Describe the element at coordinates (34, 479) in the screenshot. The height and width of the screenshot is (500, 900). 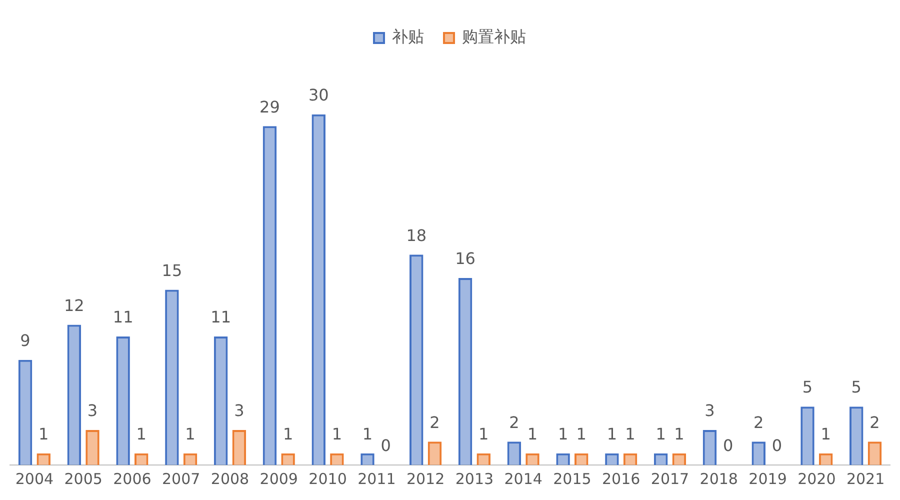
I see `x-tick-label: 2004` at that location.